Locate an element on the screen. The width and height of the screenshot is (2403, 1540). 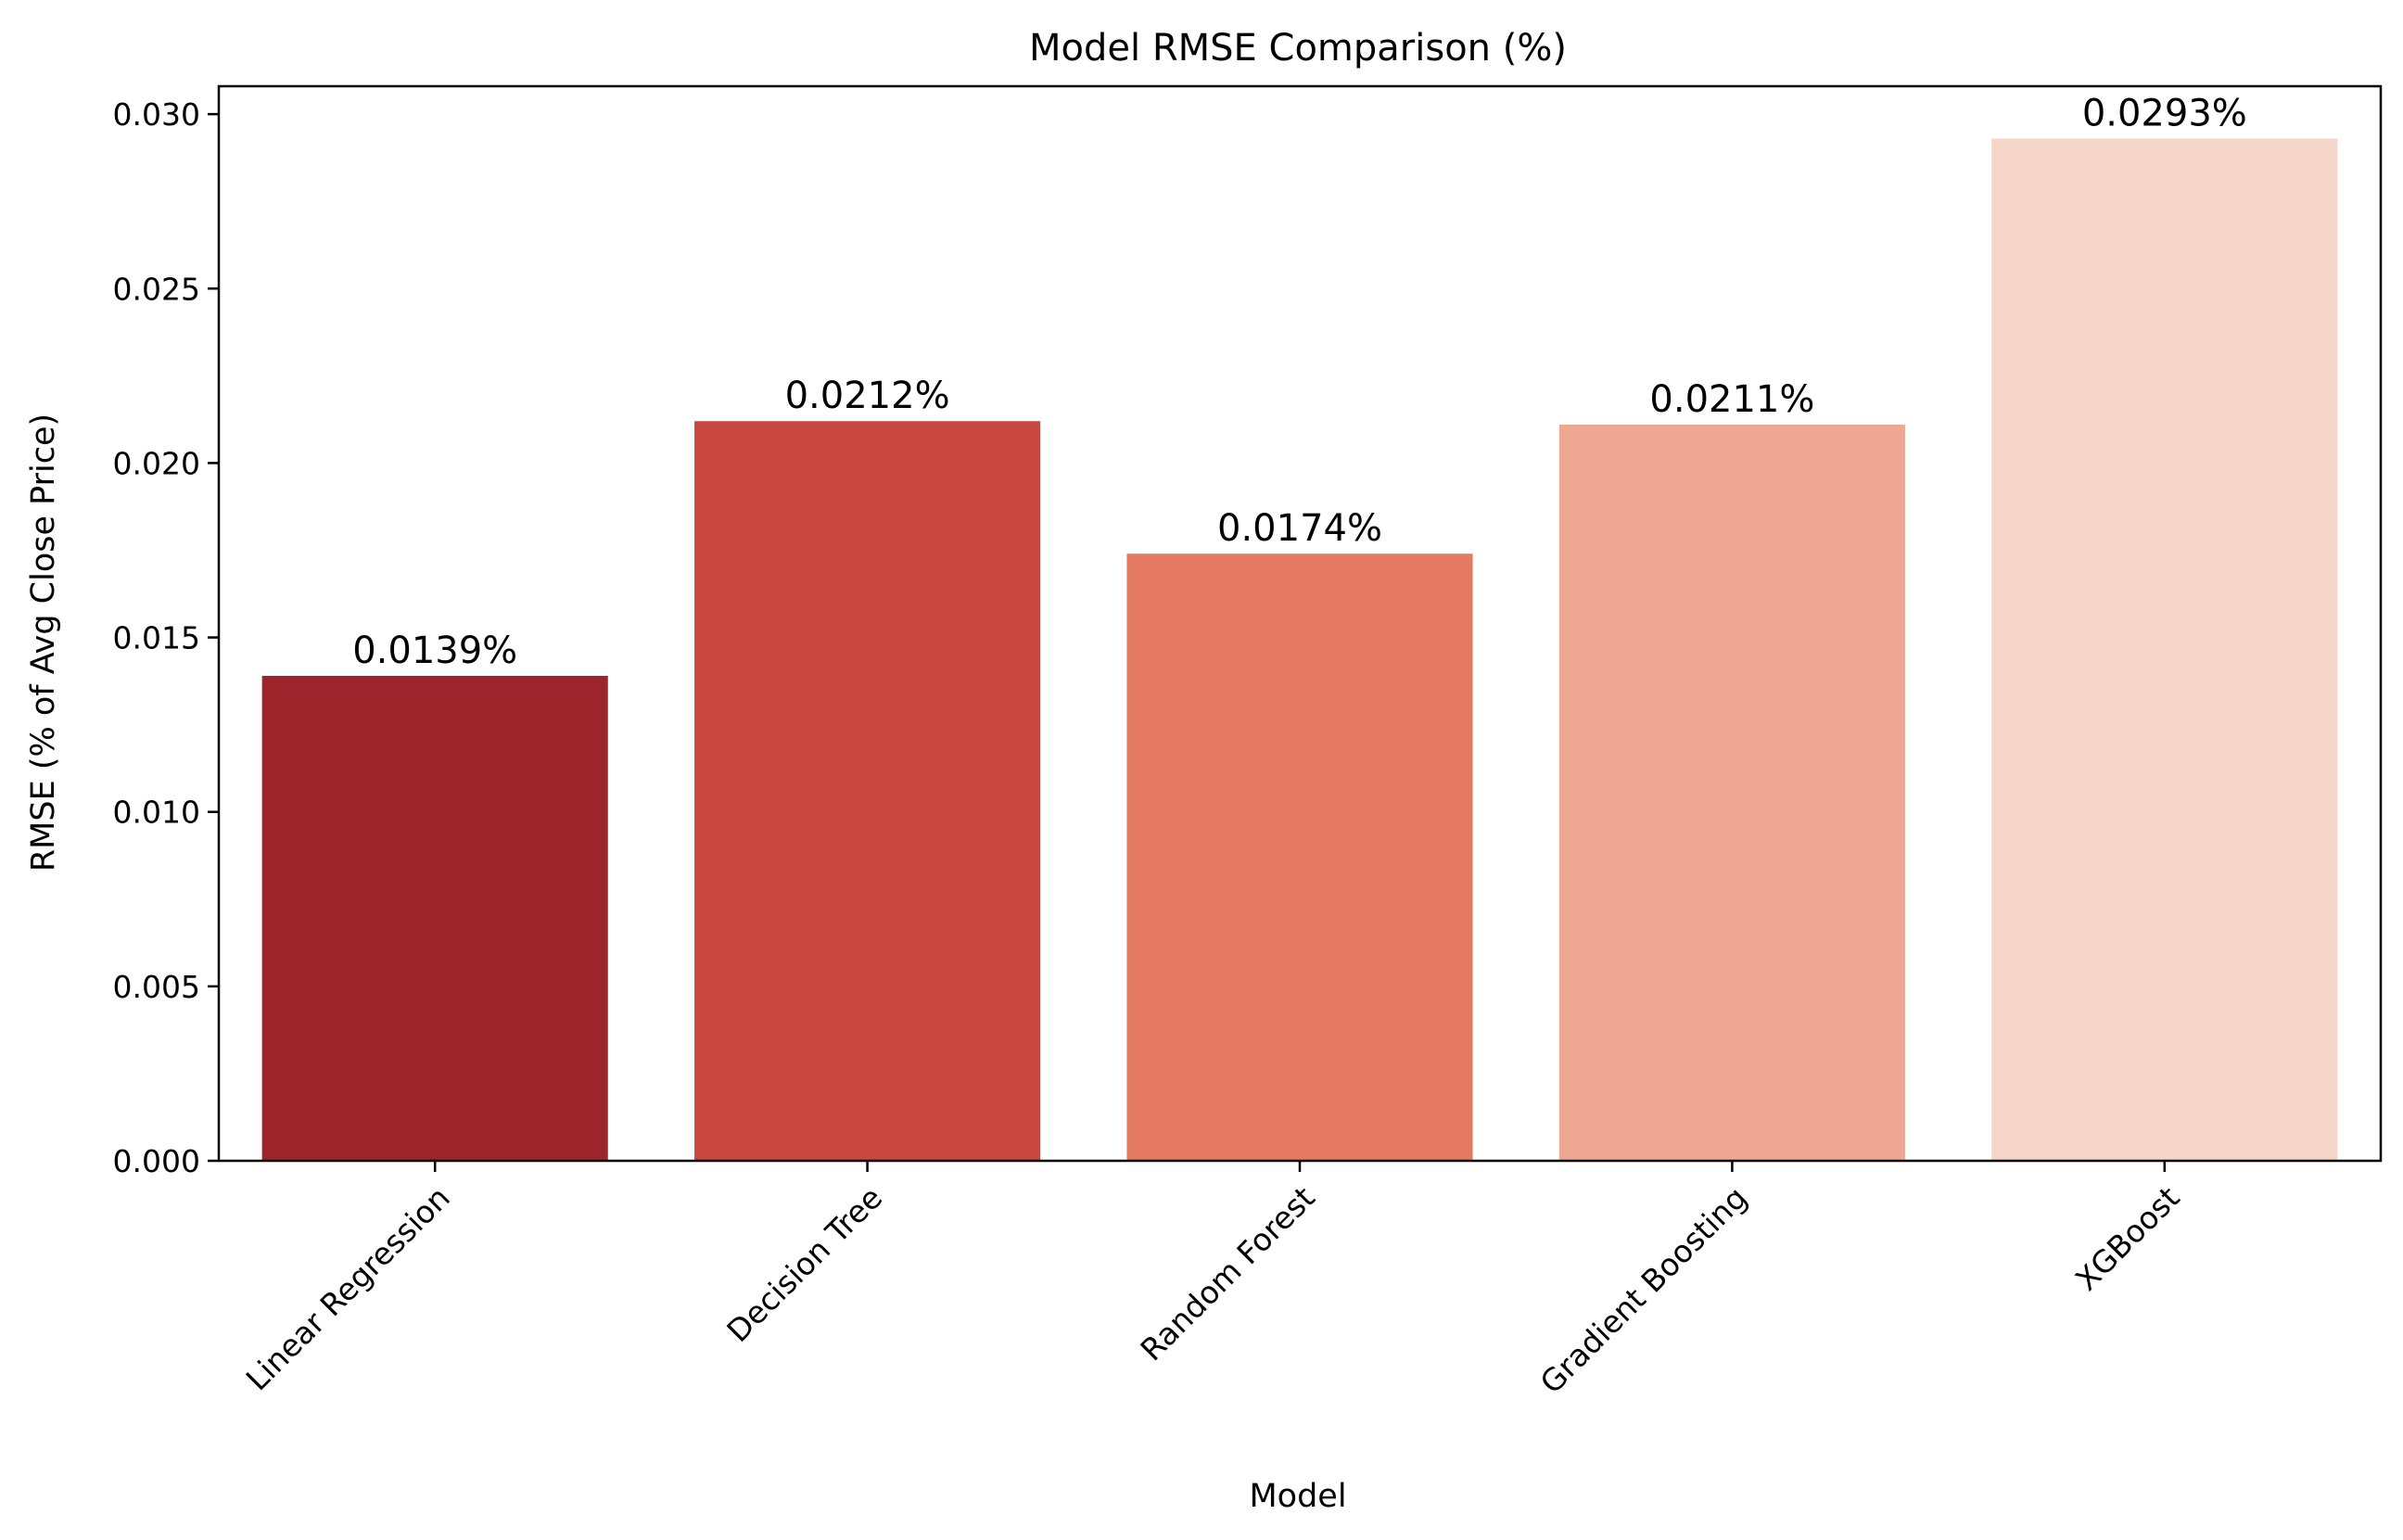
y-tick-label: 0.010 is located at coordinates (156, 813).